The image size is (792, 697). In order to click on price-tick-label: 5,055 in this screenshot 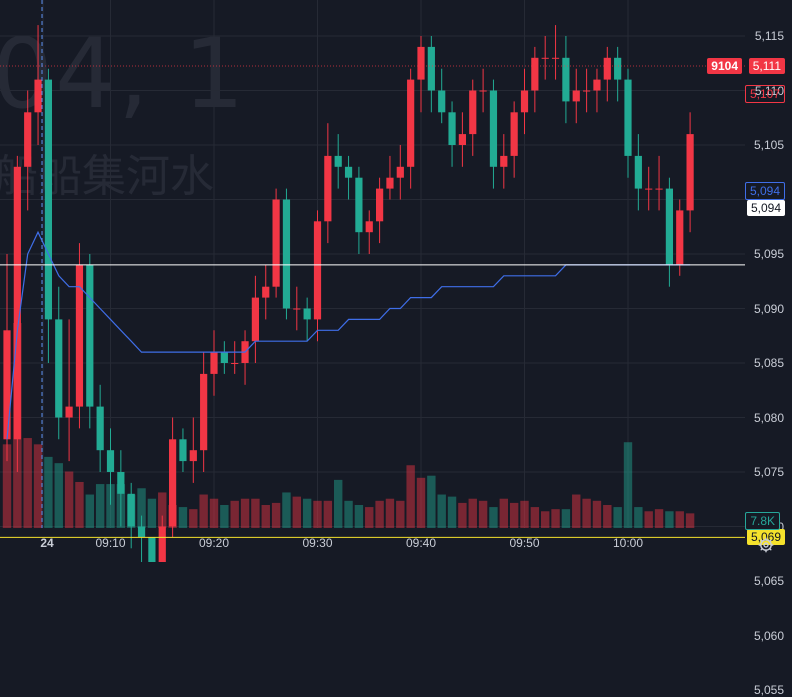, I will do `click(768, 690)`.